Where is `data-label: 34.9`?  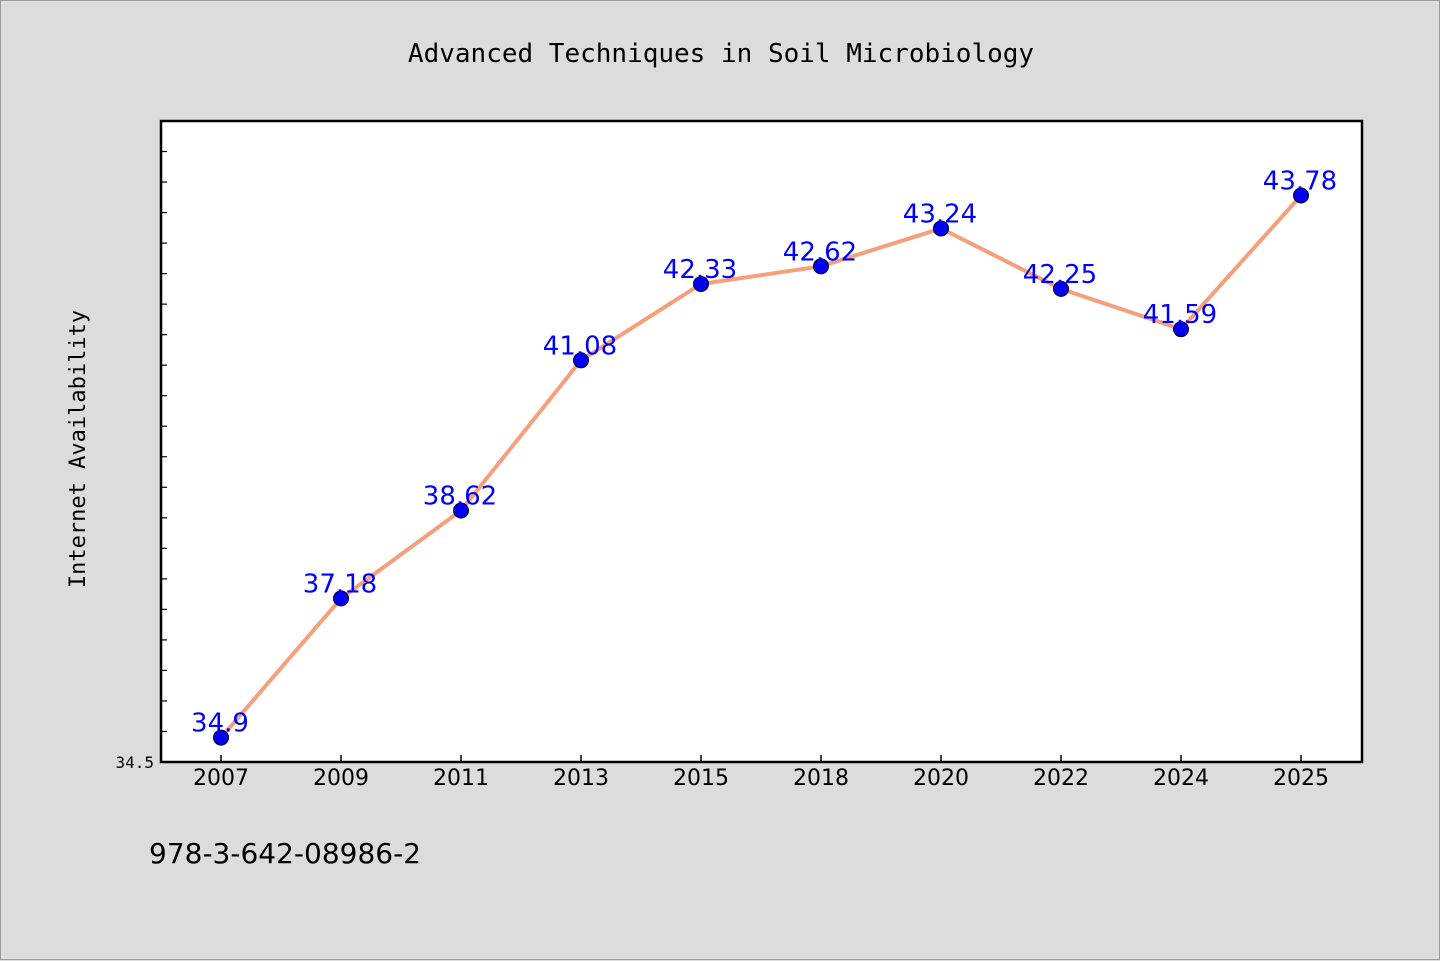 data-label: 34.9 is located at coordinates (220, 724).